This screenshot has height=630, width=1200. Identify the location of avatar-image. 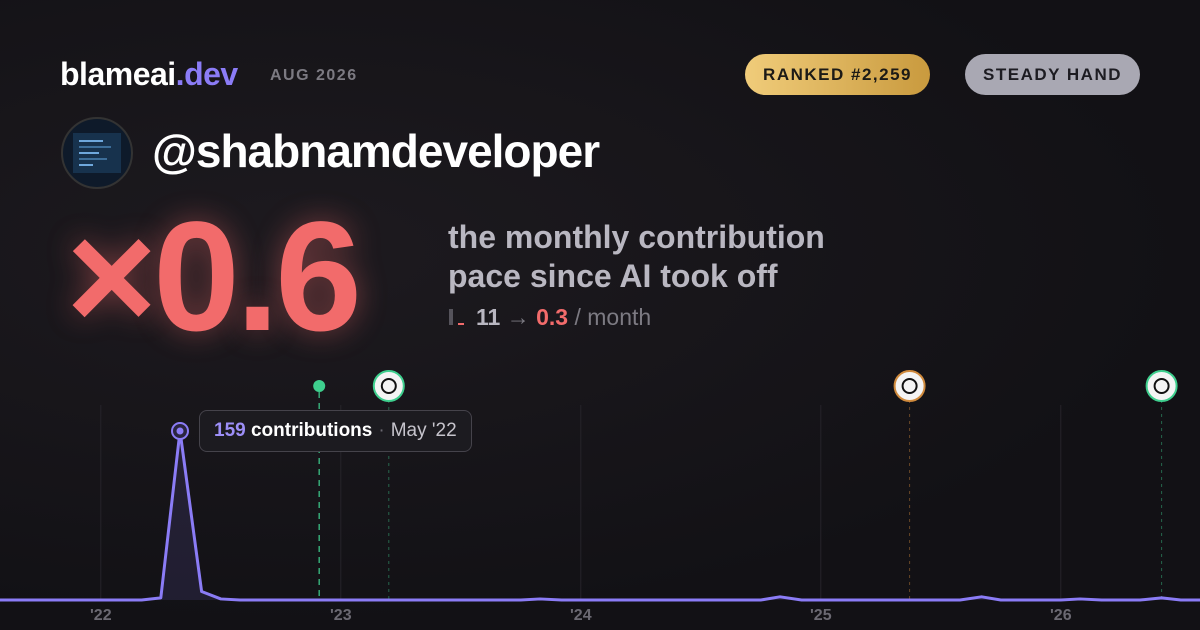
(97, 153).